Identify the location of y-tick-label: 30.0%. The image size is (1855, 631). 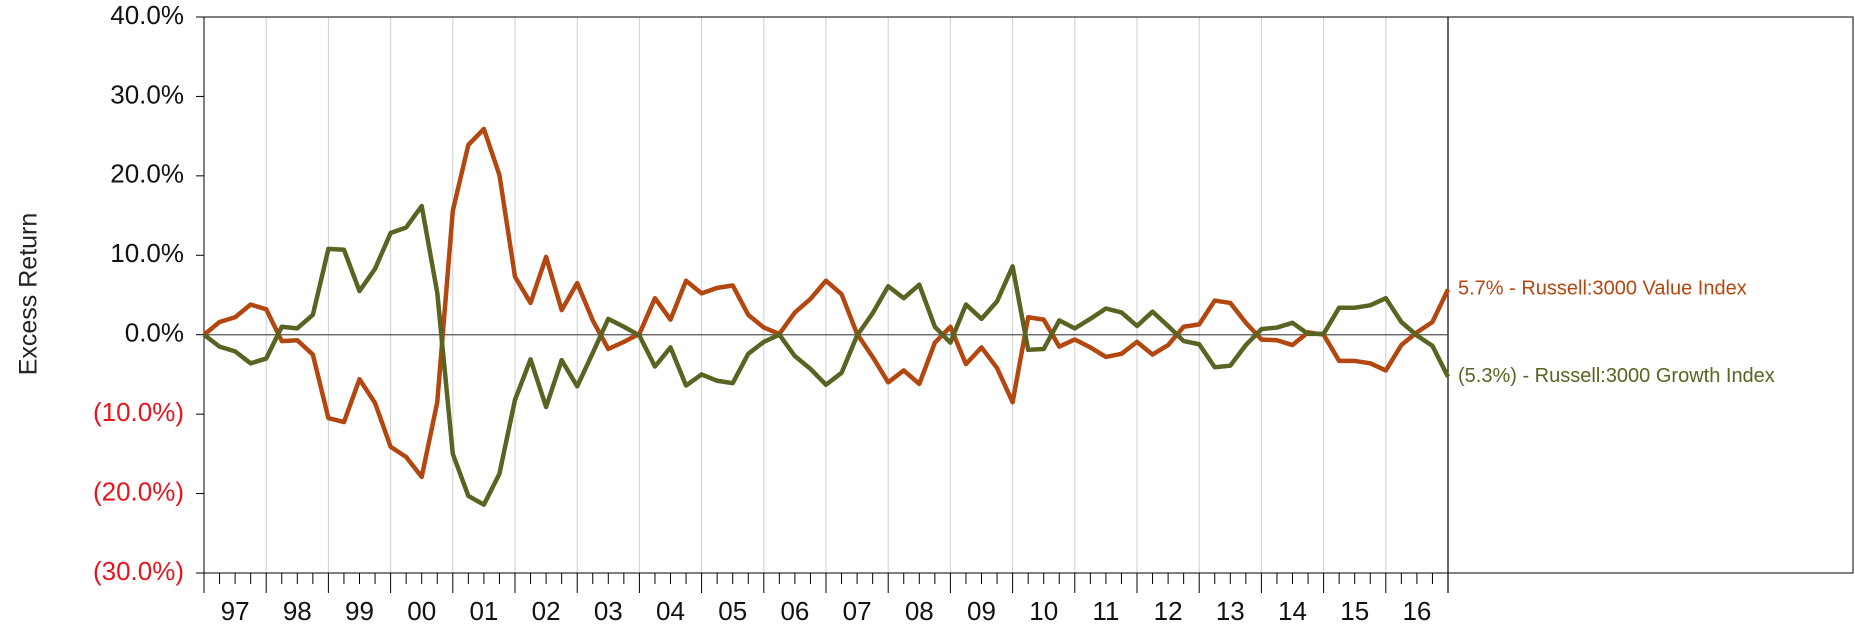
(147, 94).